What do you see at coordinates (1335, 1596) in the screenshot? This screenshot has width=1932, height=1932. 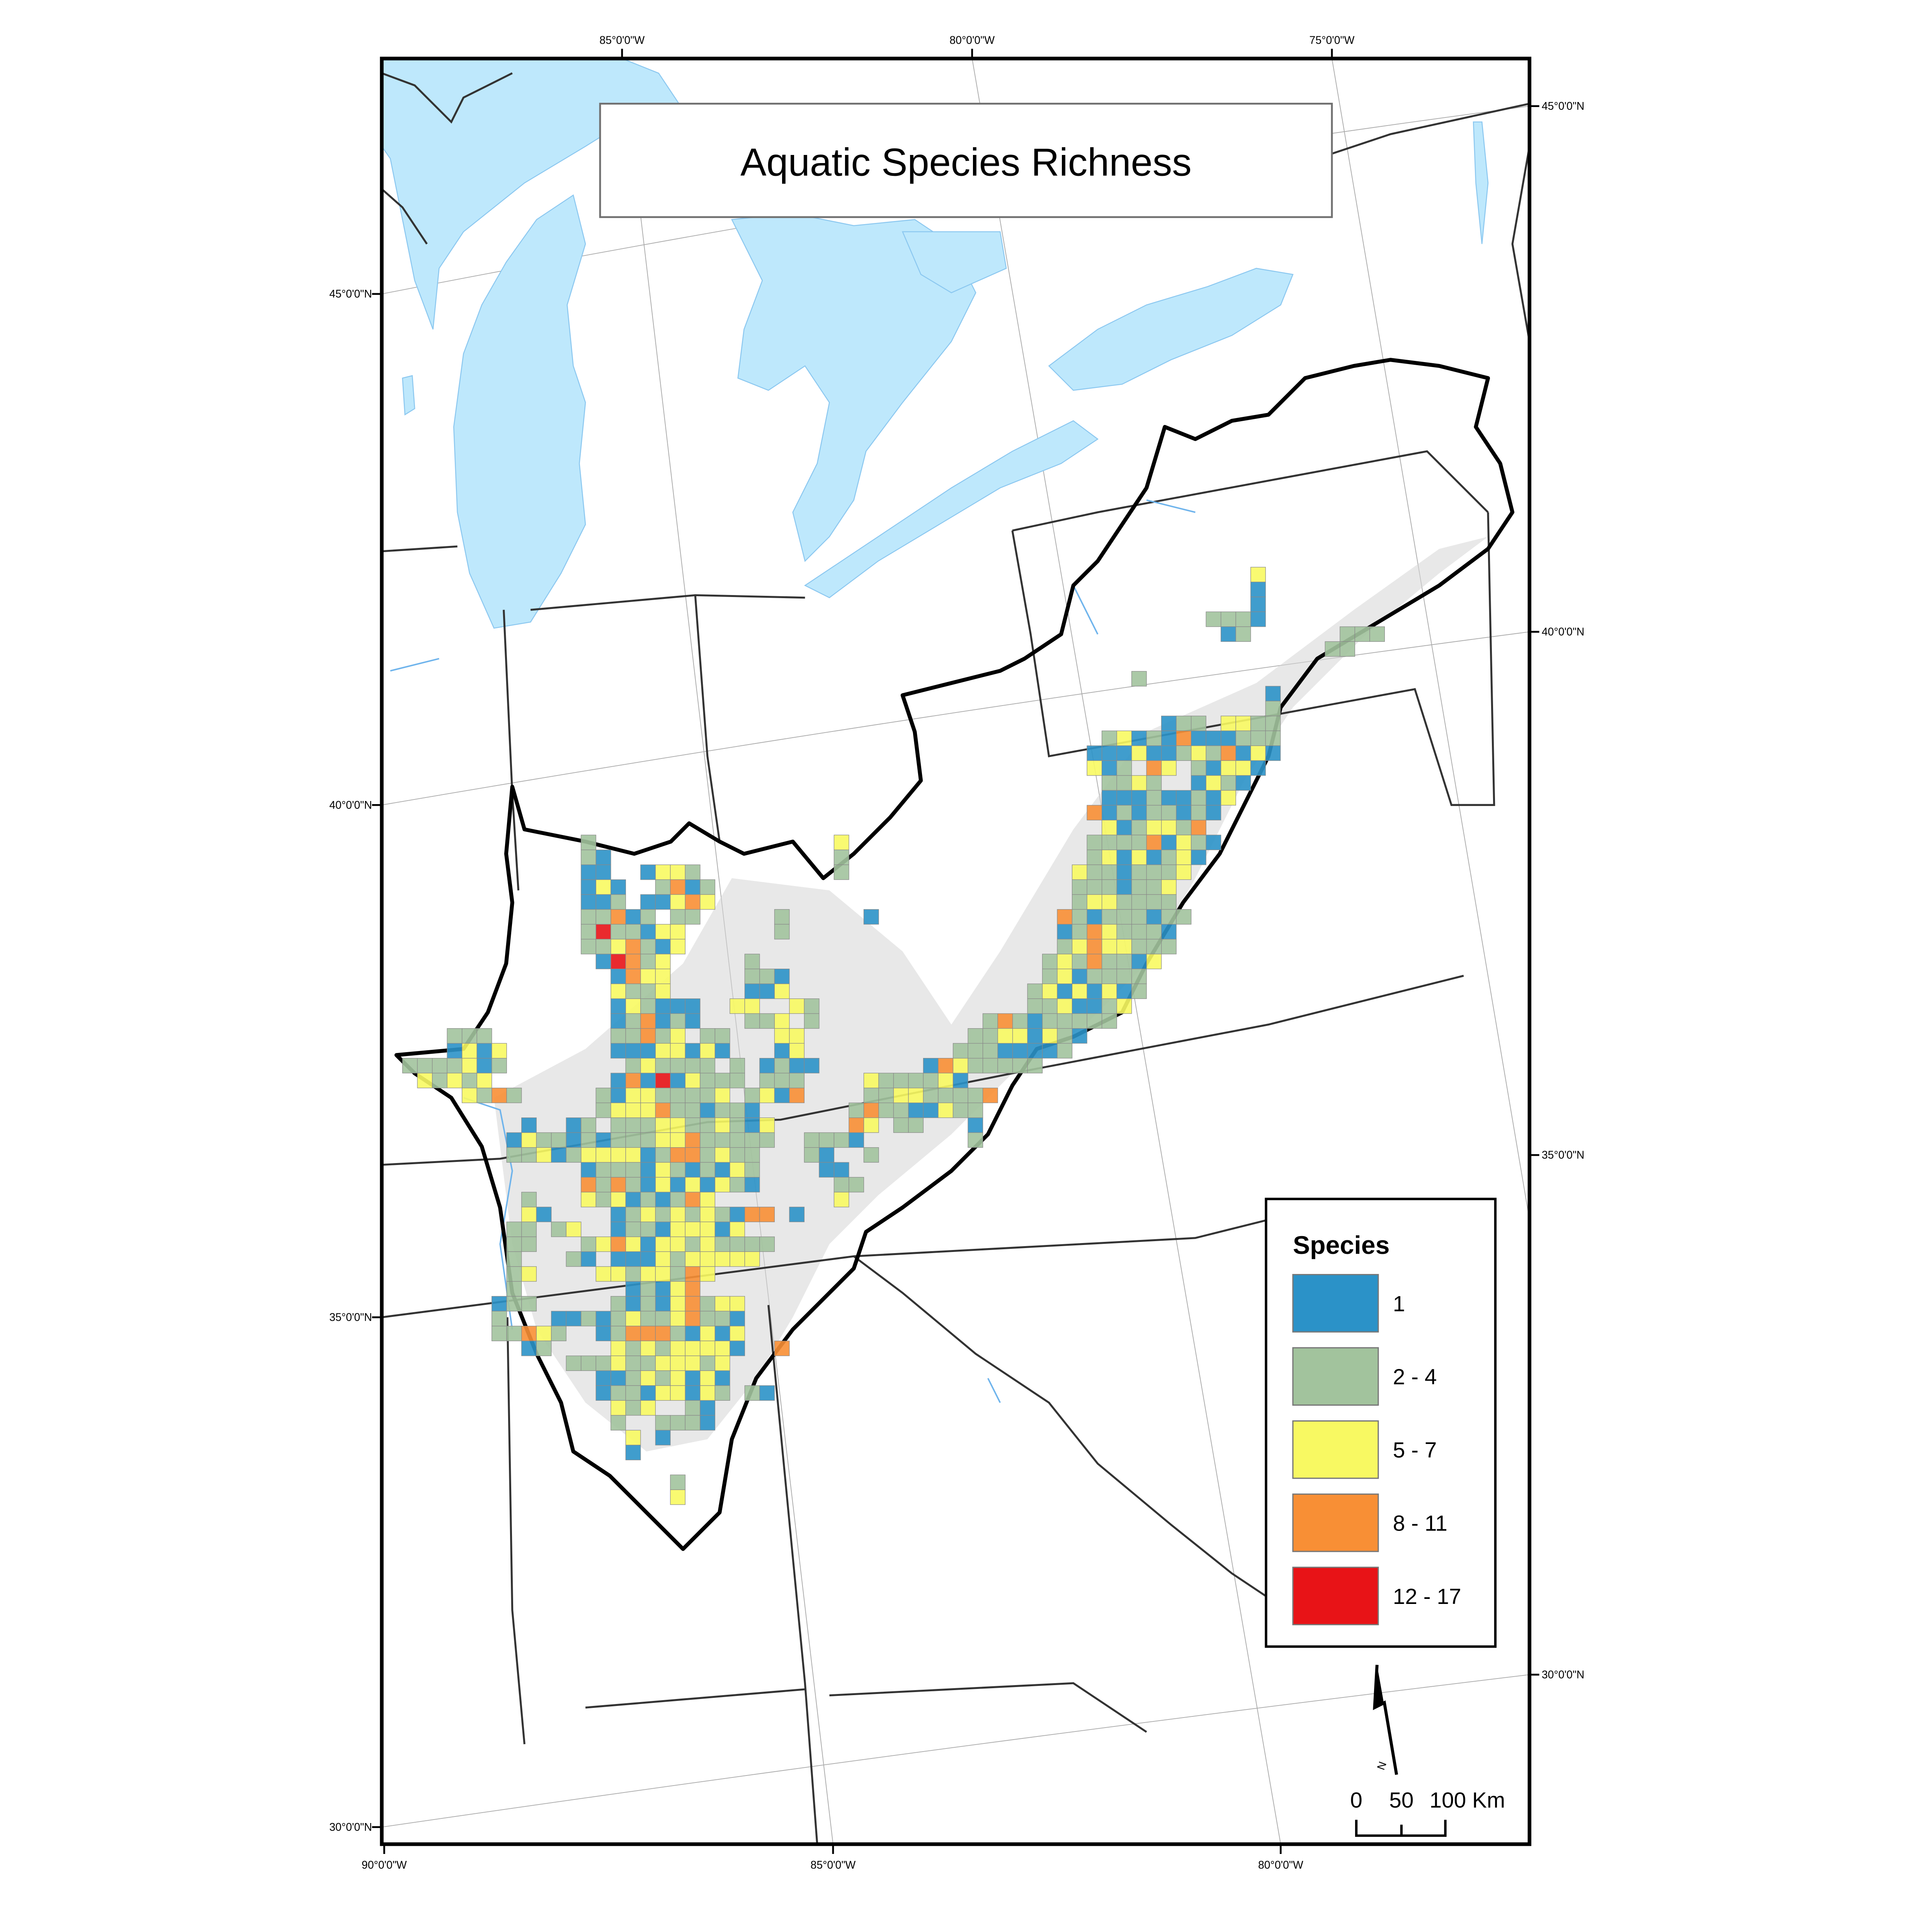 I see `legend-swatch` at bounding box center [1335, 1596].